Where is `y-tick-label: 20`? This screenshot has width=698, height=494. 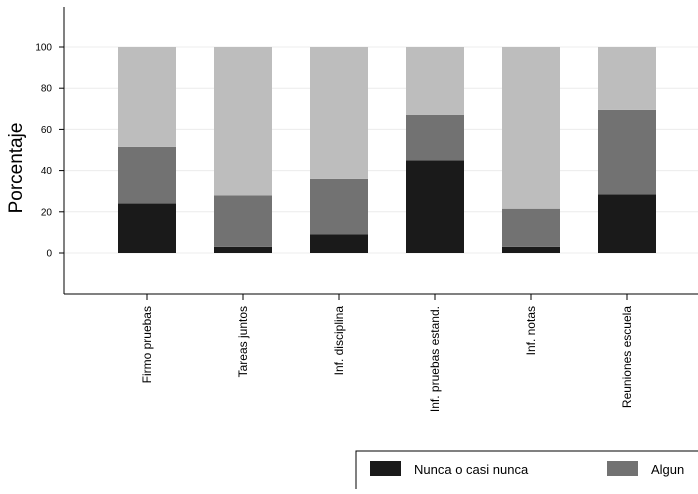 y-tick-label: 20 is located at coordinates (47, 212).